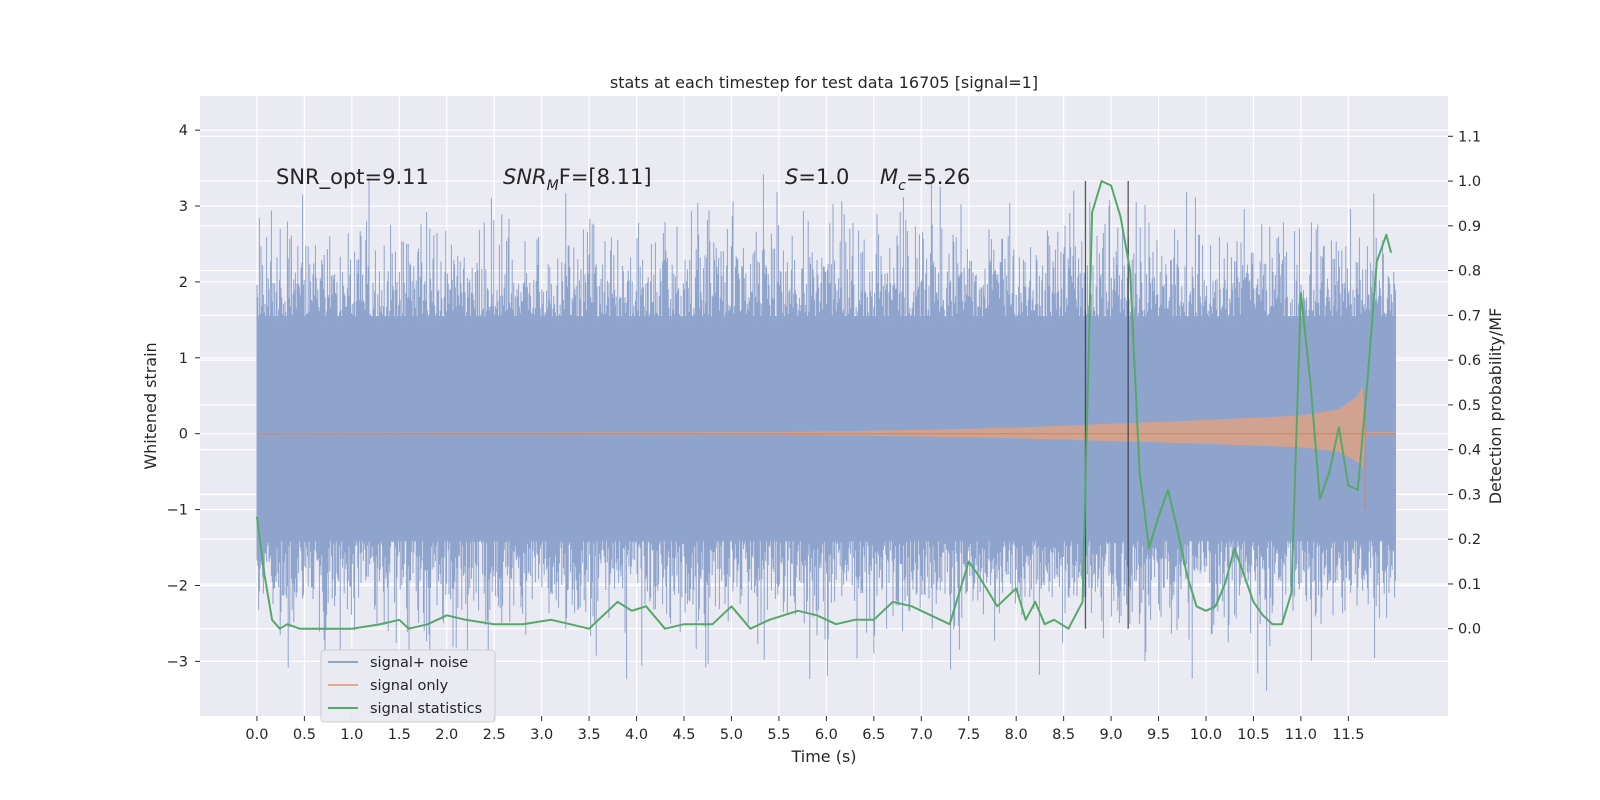  I want to click on y-right-tick-label-6: 0.6, so click(1469, 361).